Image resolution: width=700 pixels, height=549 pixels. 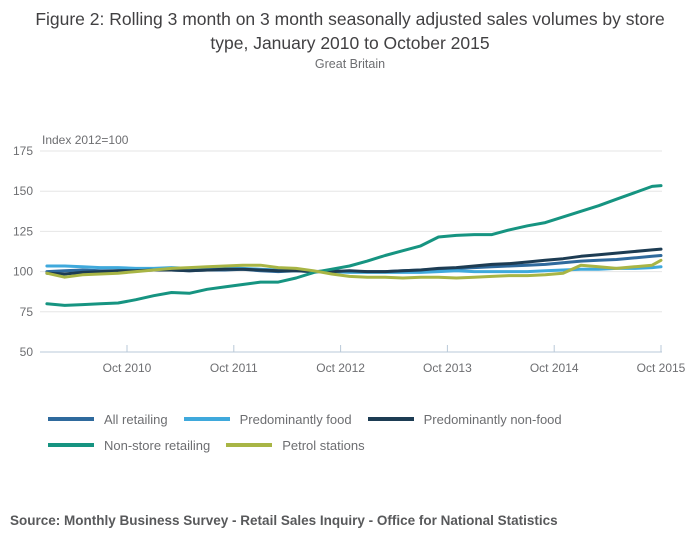 What do you see at coordinates (23, 191) in the screenshot?
I see `y-tick-label: 150` at bounding box center [23, 191].